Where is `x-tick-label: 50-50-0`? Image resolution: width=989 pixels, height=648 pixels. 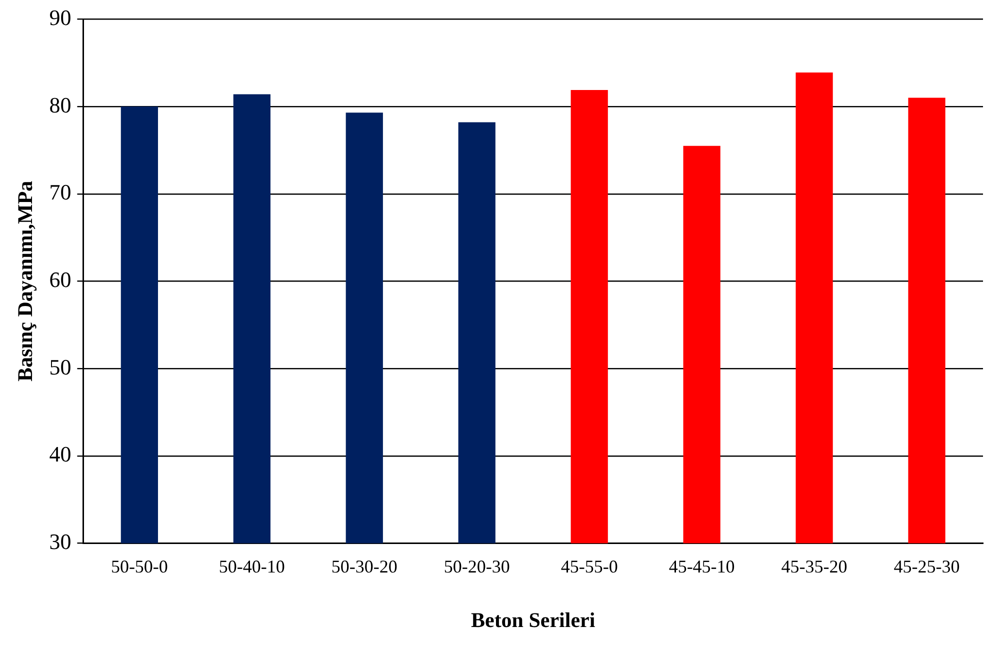 x-tick-label: 50-50-0 is located at coordinates (139, 566).